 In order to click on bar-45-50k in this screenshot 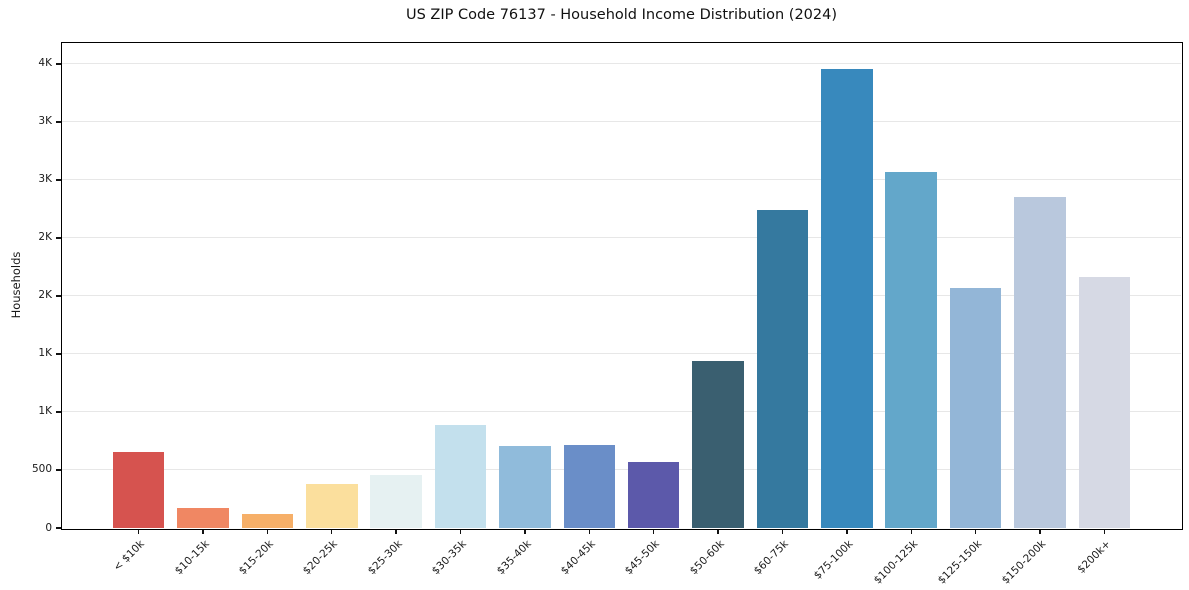, I will do `click(653, 495)`.